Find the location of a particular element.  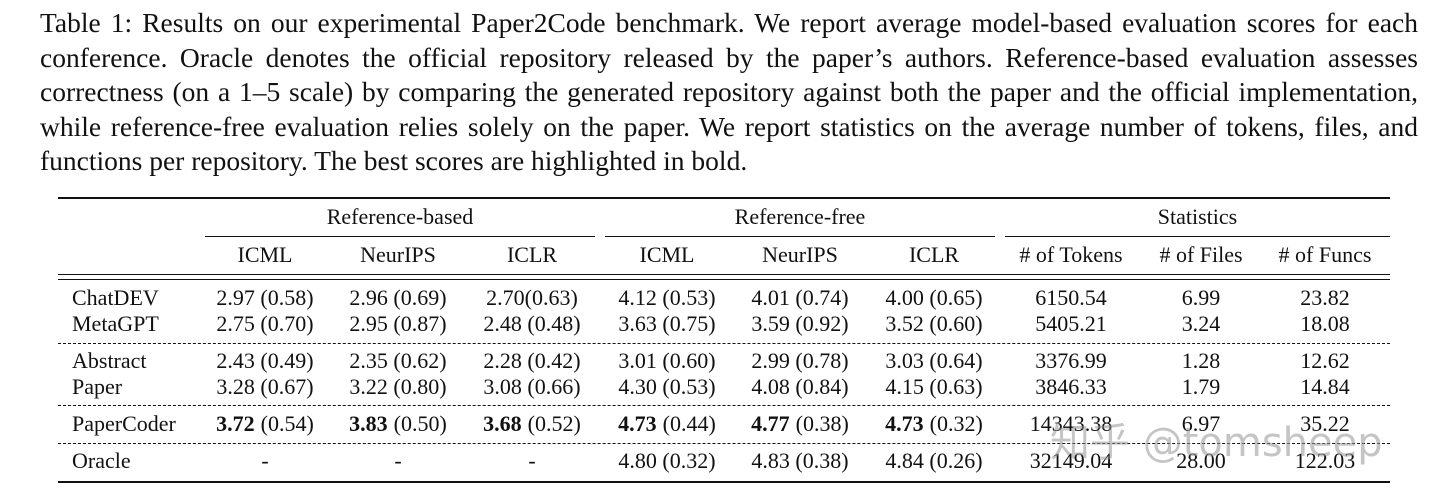

row-label: ChatDEV is located at coordinates (115, 297).